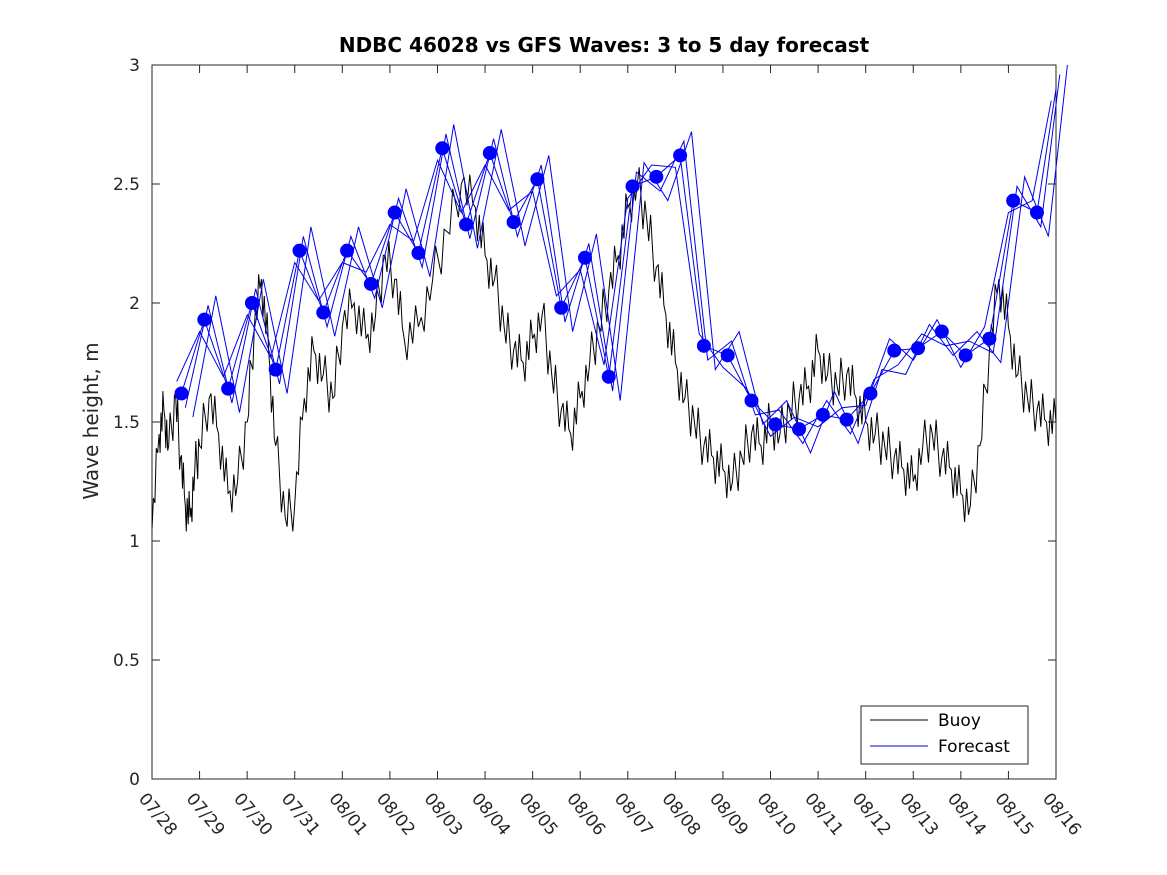 This screenshot has height=875, width=1167. Describe the element at coordinates (134, 780) in the screenshot. I see `y-tick-label: 0` at that location.